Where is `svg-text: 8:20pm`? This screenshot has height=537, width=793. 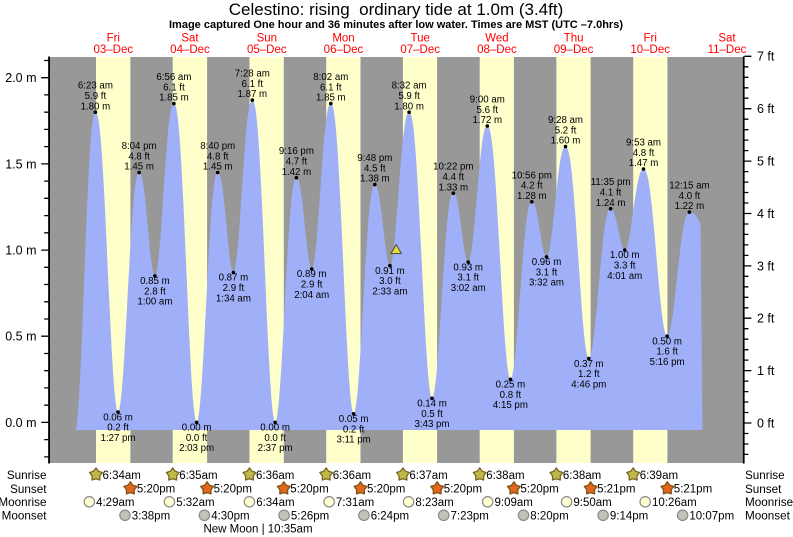
svg-text: 8:20pm is located at coordinates (549, 517).